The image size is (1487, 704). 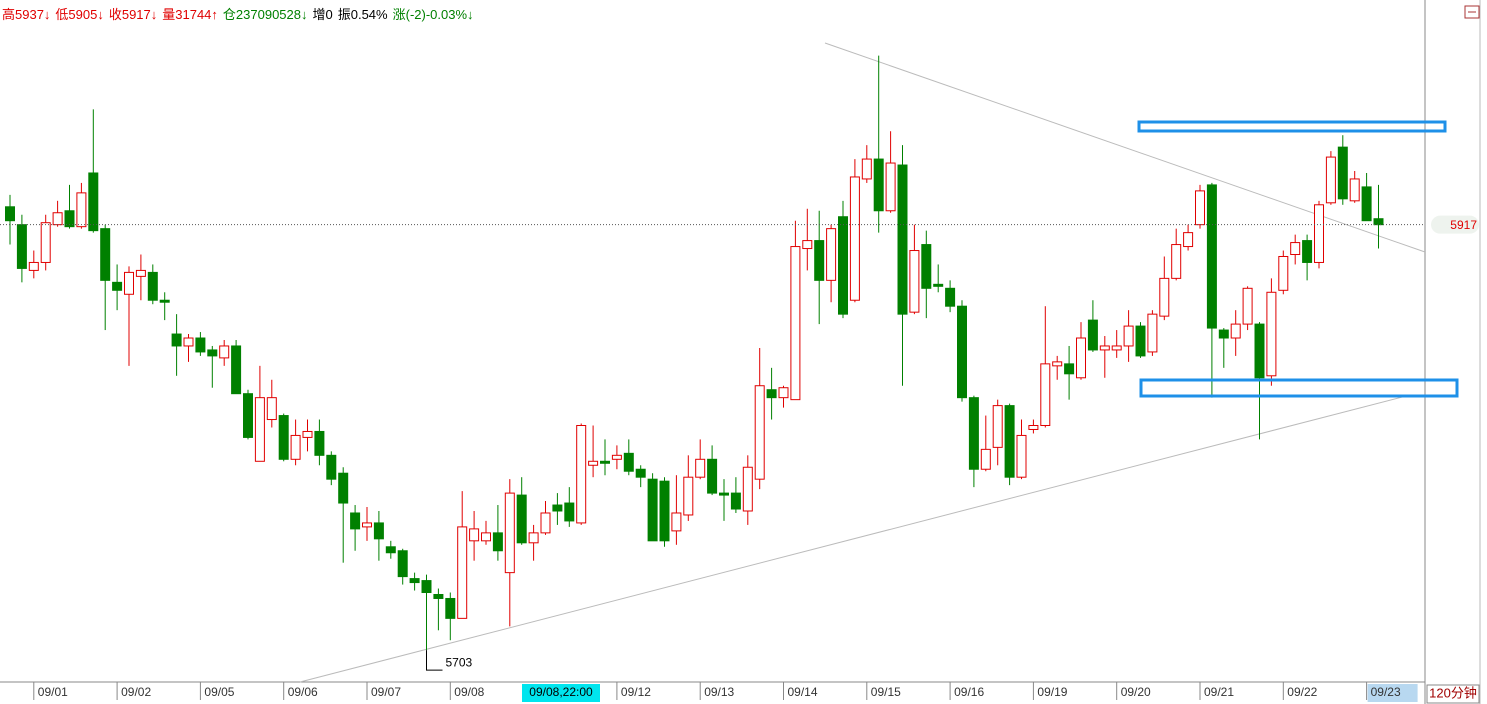 I want to click on low-annotation-leader, so click(x=434, y=660).